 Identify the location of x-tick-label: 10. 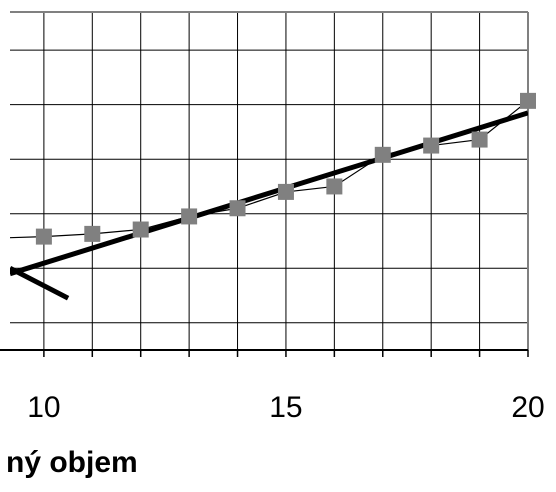
(43, 407).